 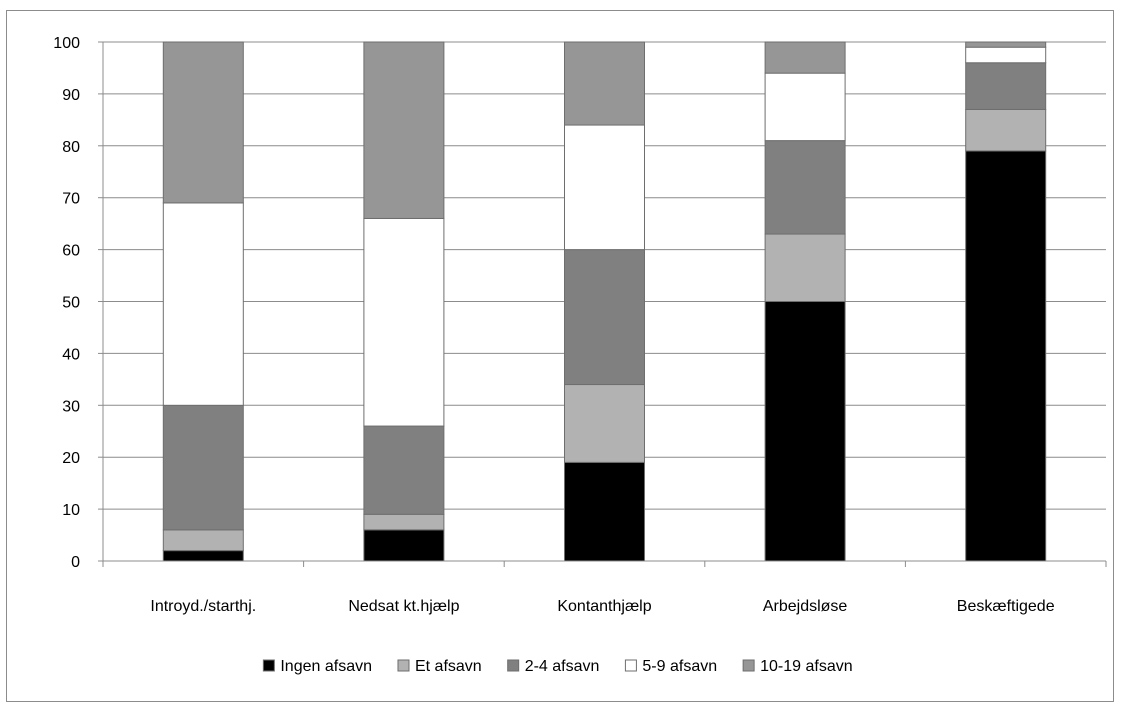 I want to click on y-tick-label: 100, so click(x=66, y=43).